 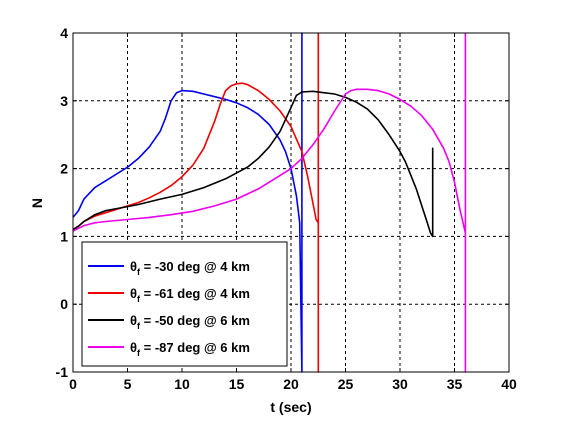 What do you see at coordinates (509, 384) in the screenshot?
I see `x-tick-label: 40` at bounding box center [509, 384].